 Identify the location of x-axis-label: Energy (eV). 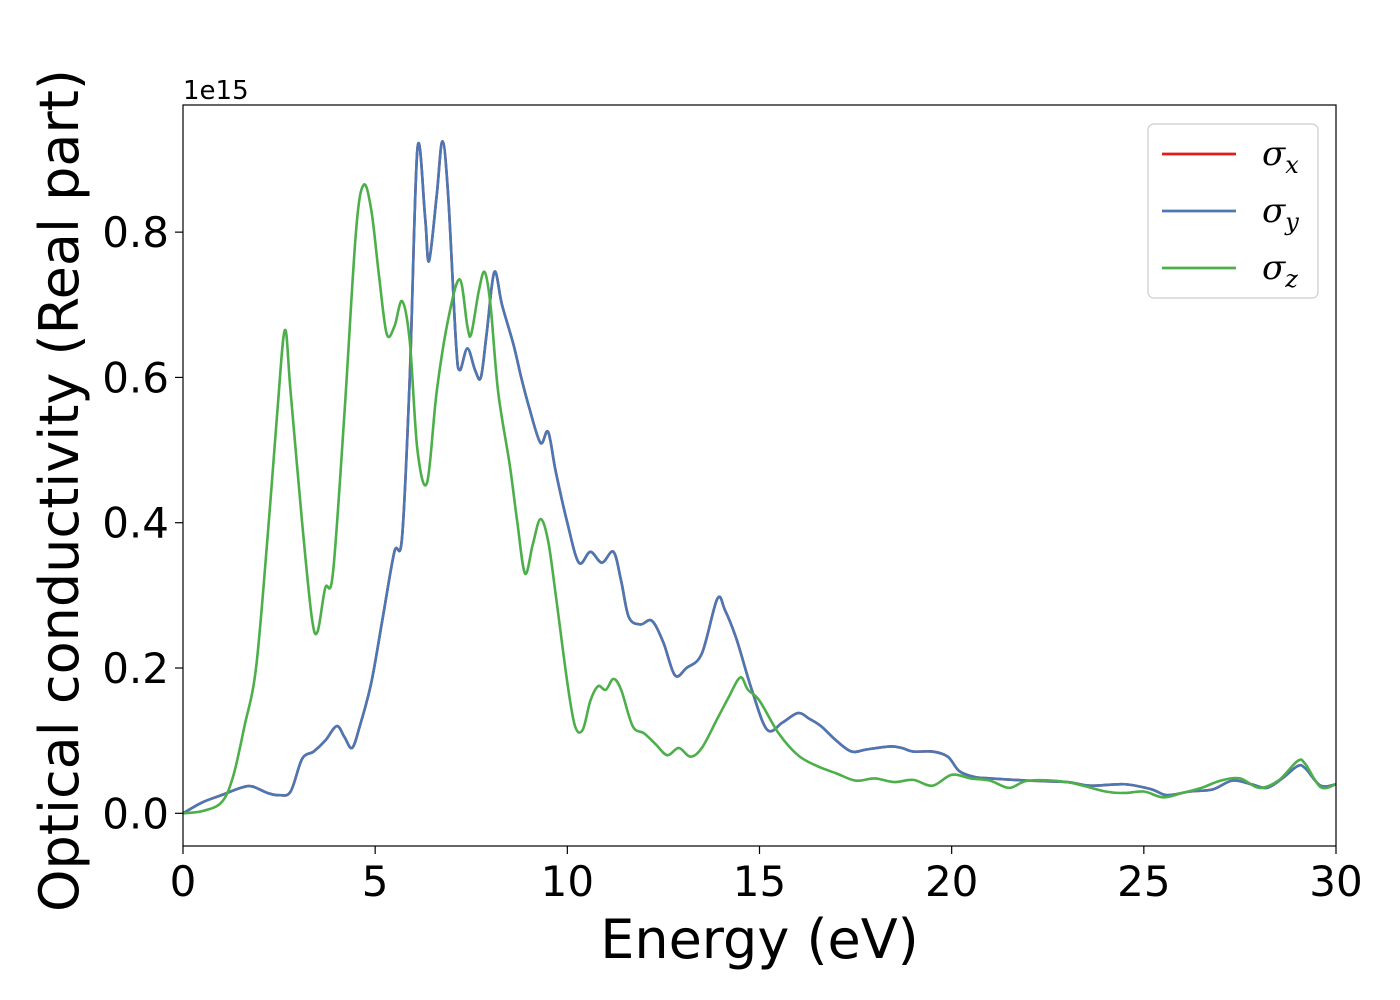
(759, 939).